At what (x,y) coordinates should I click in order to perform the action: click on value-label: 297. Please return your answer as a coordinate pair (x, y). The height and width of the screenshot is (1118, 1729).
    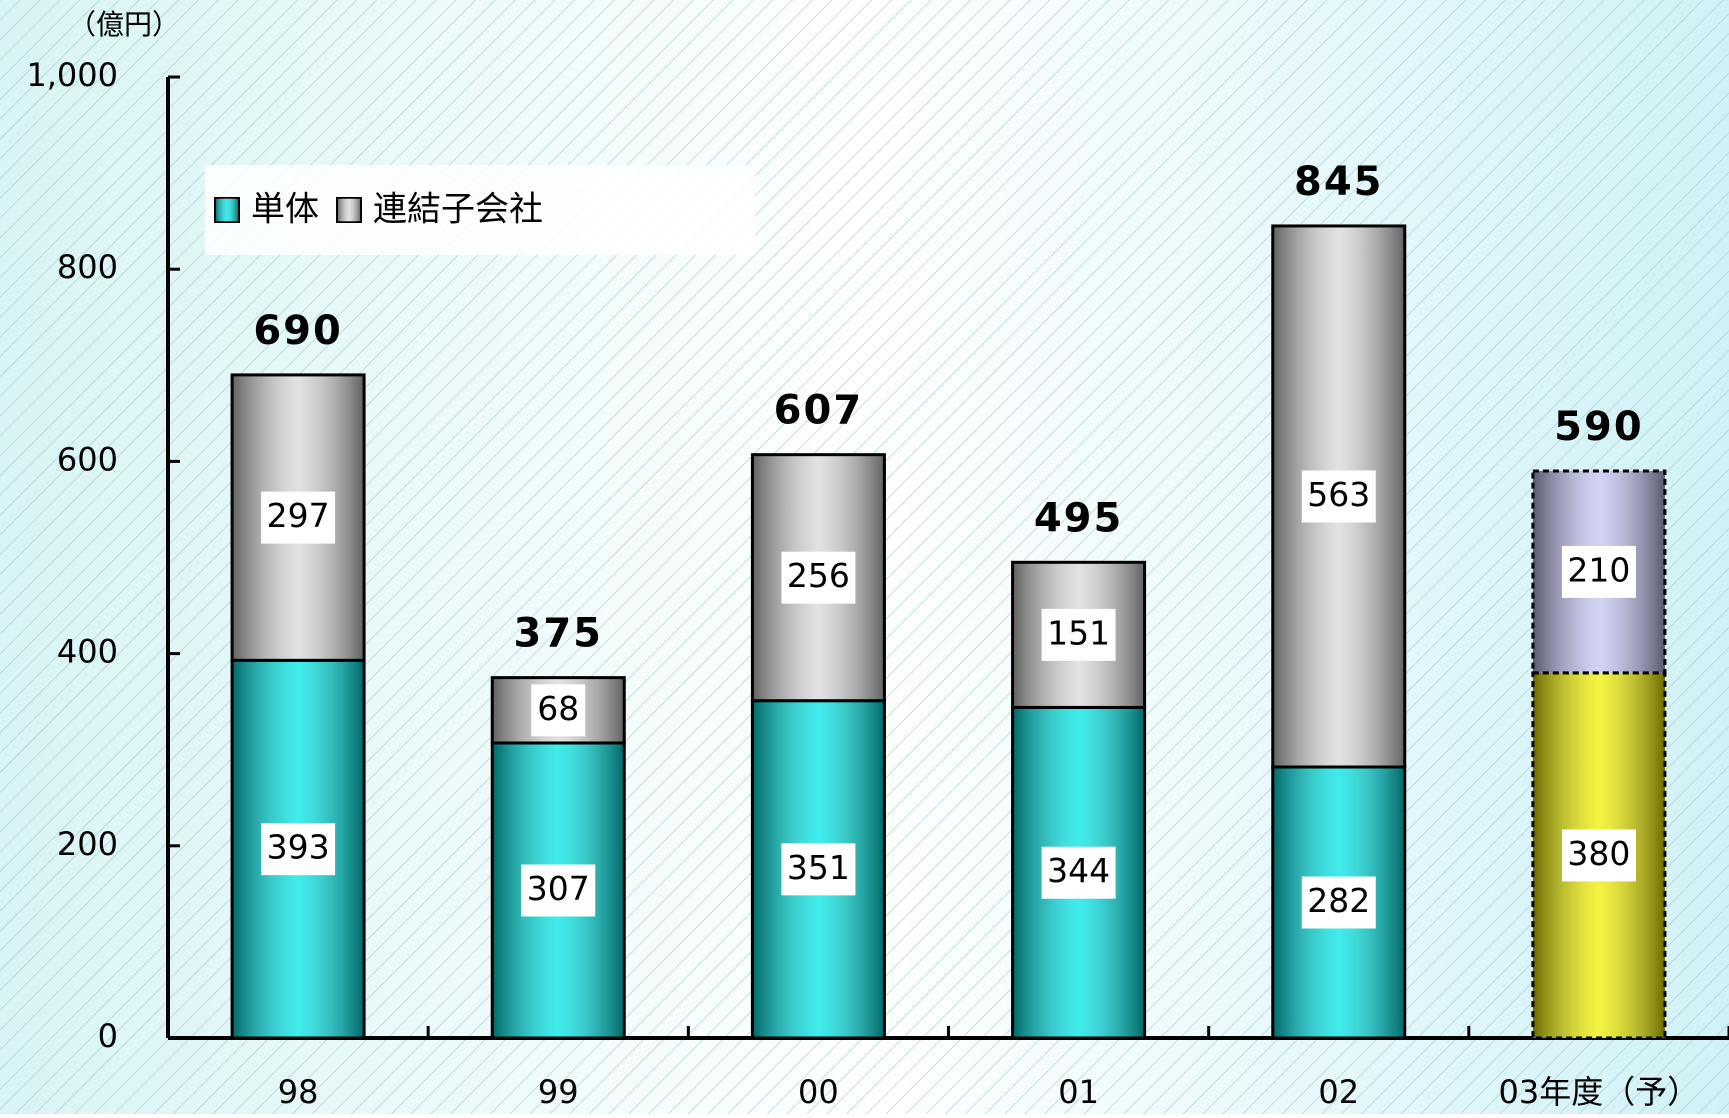
    Looking at the image, I should click on (298, 515).